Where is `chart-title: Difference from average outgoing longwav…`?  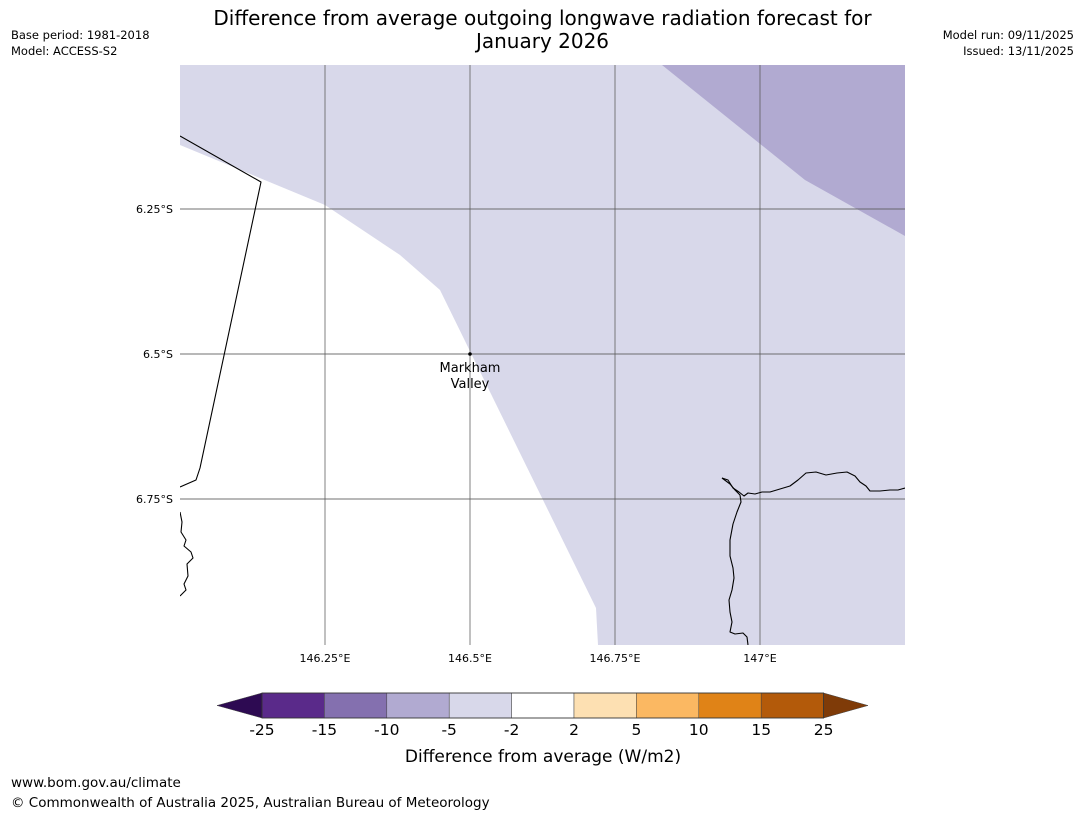
chart-title: Difference from average outgoing longwav… is located at coordinates (542, 30).